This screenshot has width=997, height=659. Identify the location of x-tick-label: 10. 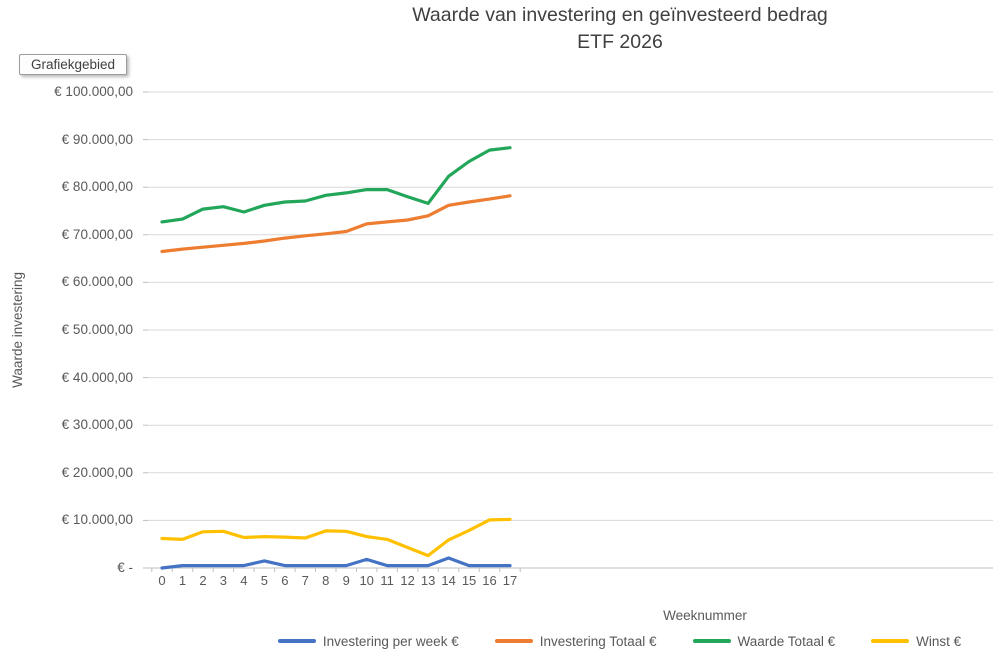
(366, 580).